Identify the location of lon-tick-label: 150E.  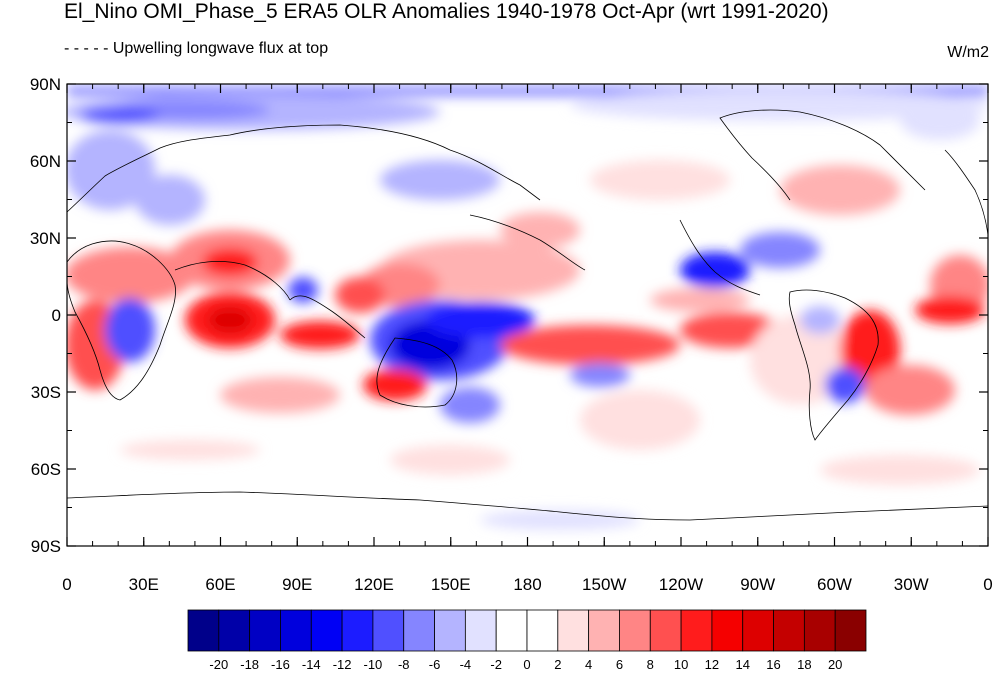
(451, 584).